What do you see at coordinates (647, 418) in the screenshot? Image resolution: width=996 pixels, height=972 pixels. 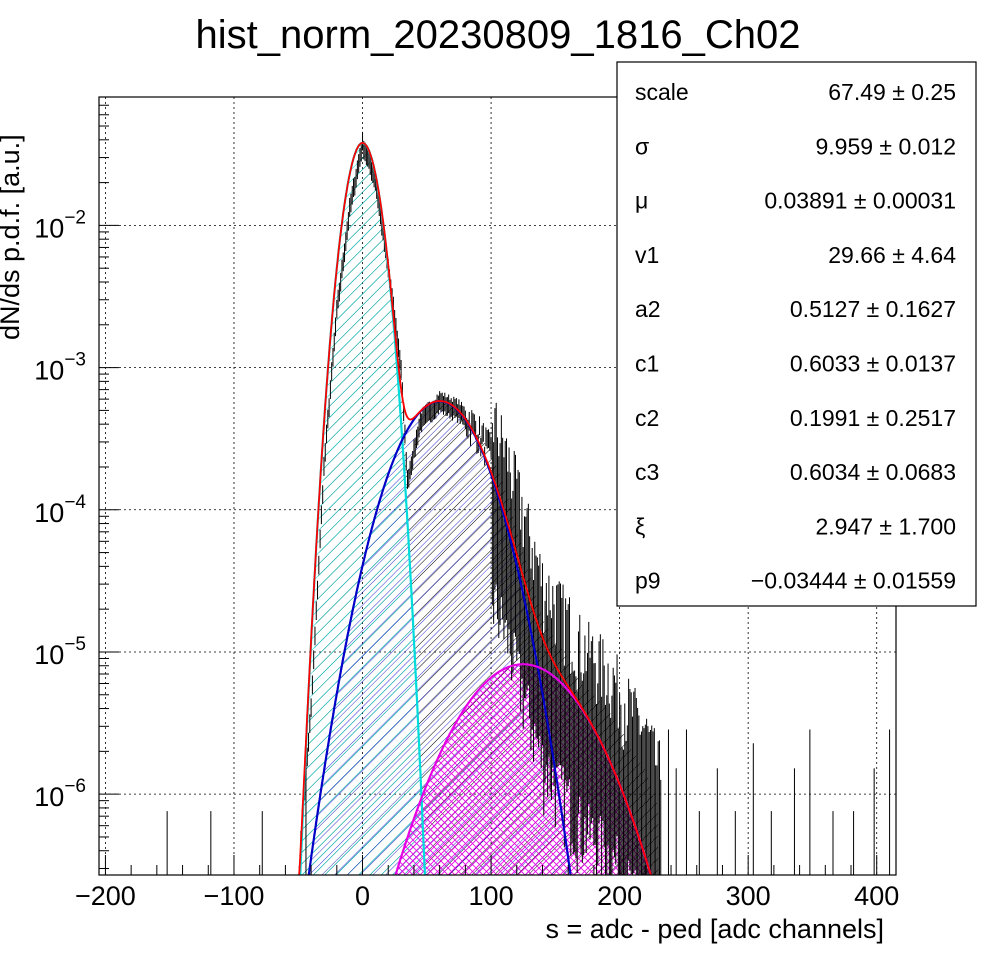 I see `stats-param-name: c2` at bounding box center [647, 418].